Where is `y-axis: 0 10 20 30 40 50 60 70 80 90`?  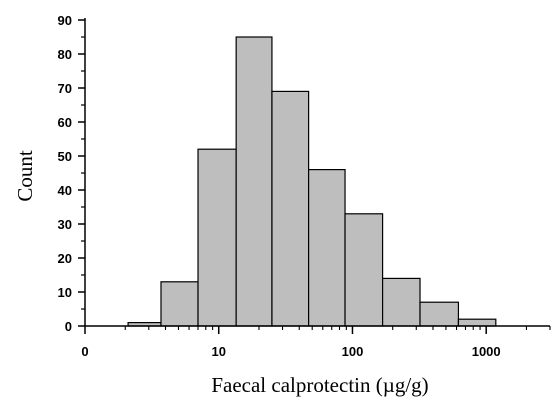
y-axis: 0 10 20 30 40 50 60 70 80 90 is located at coordinates (72, 173).